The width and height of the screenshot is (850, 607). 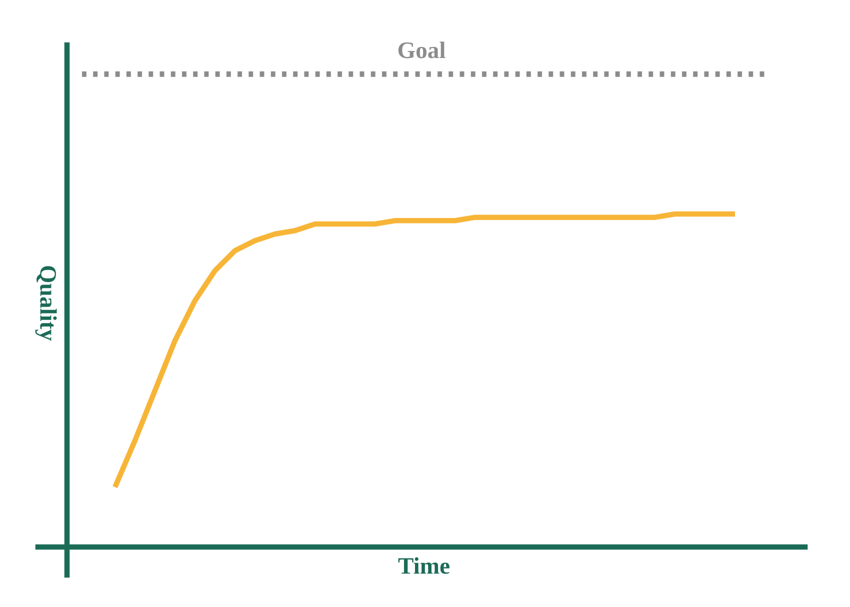 I want to click on y-axis-title: Quality, so click(x=46, y=303).